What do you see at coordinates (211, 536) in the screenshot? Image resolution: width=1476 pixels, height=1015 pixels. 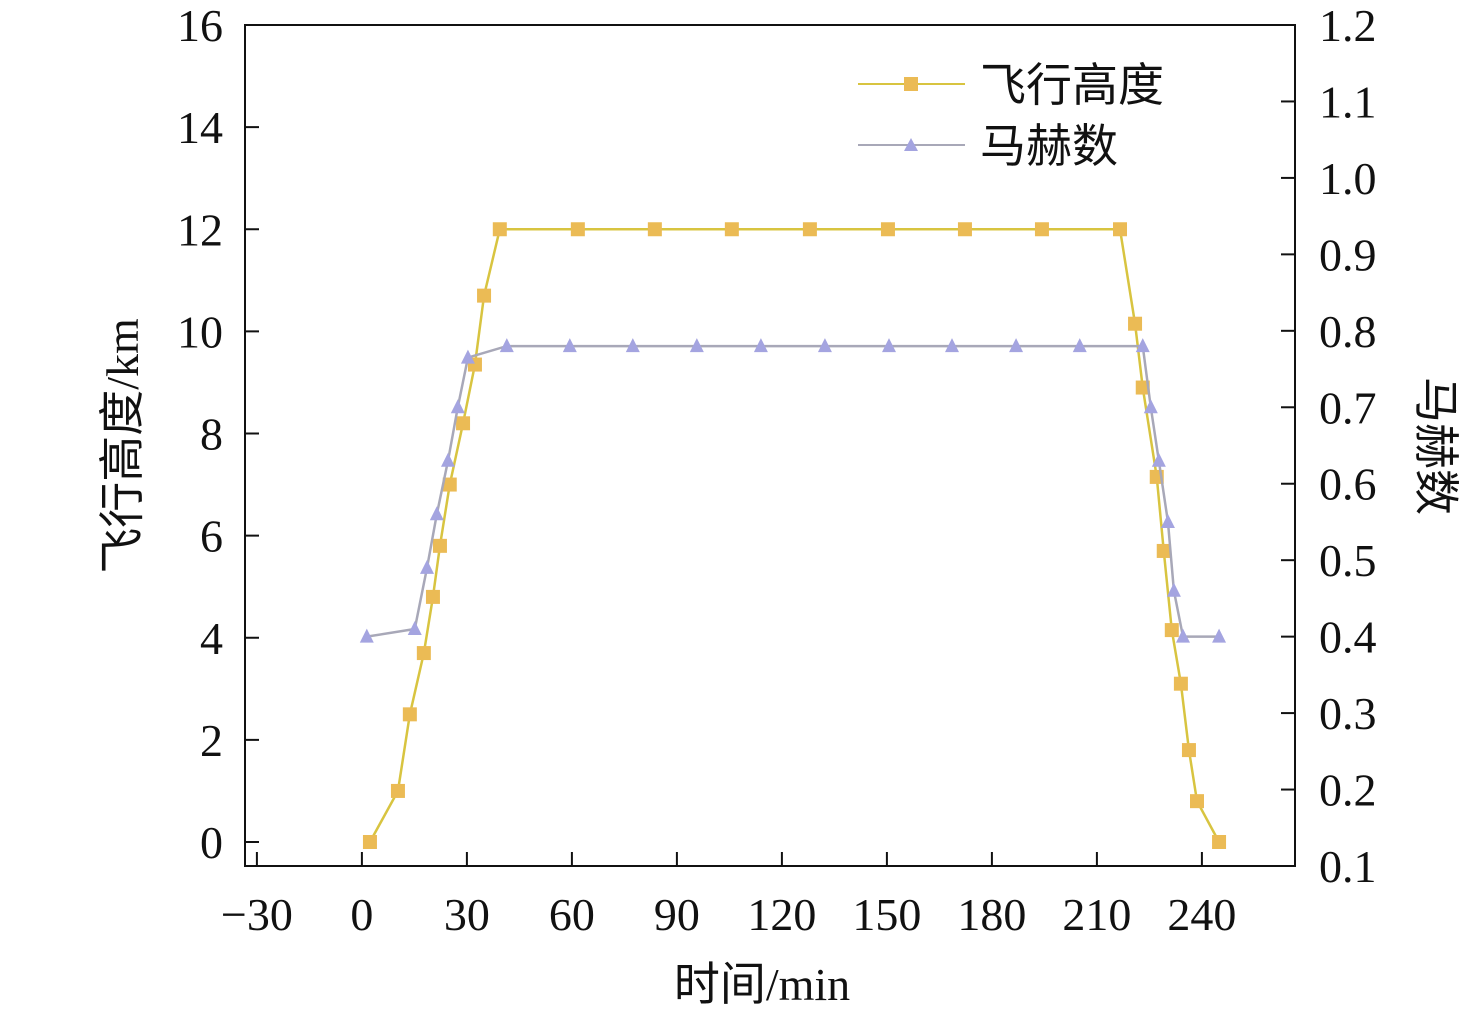 I see `y-tick-label: 6` at bounding box center [211, 536].